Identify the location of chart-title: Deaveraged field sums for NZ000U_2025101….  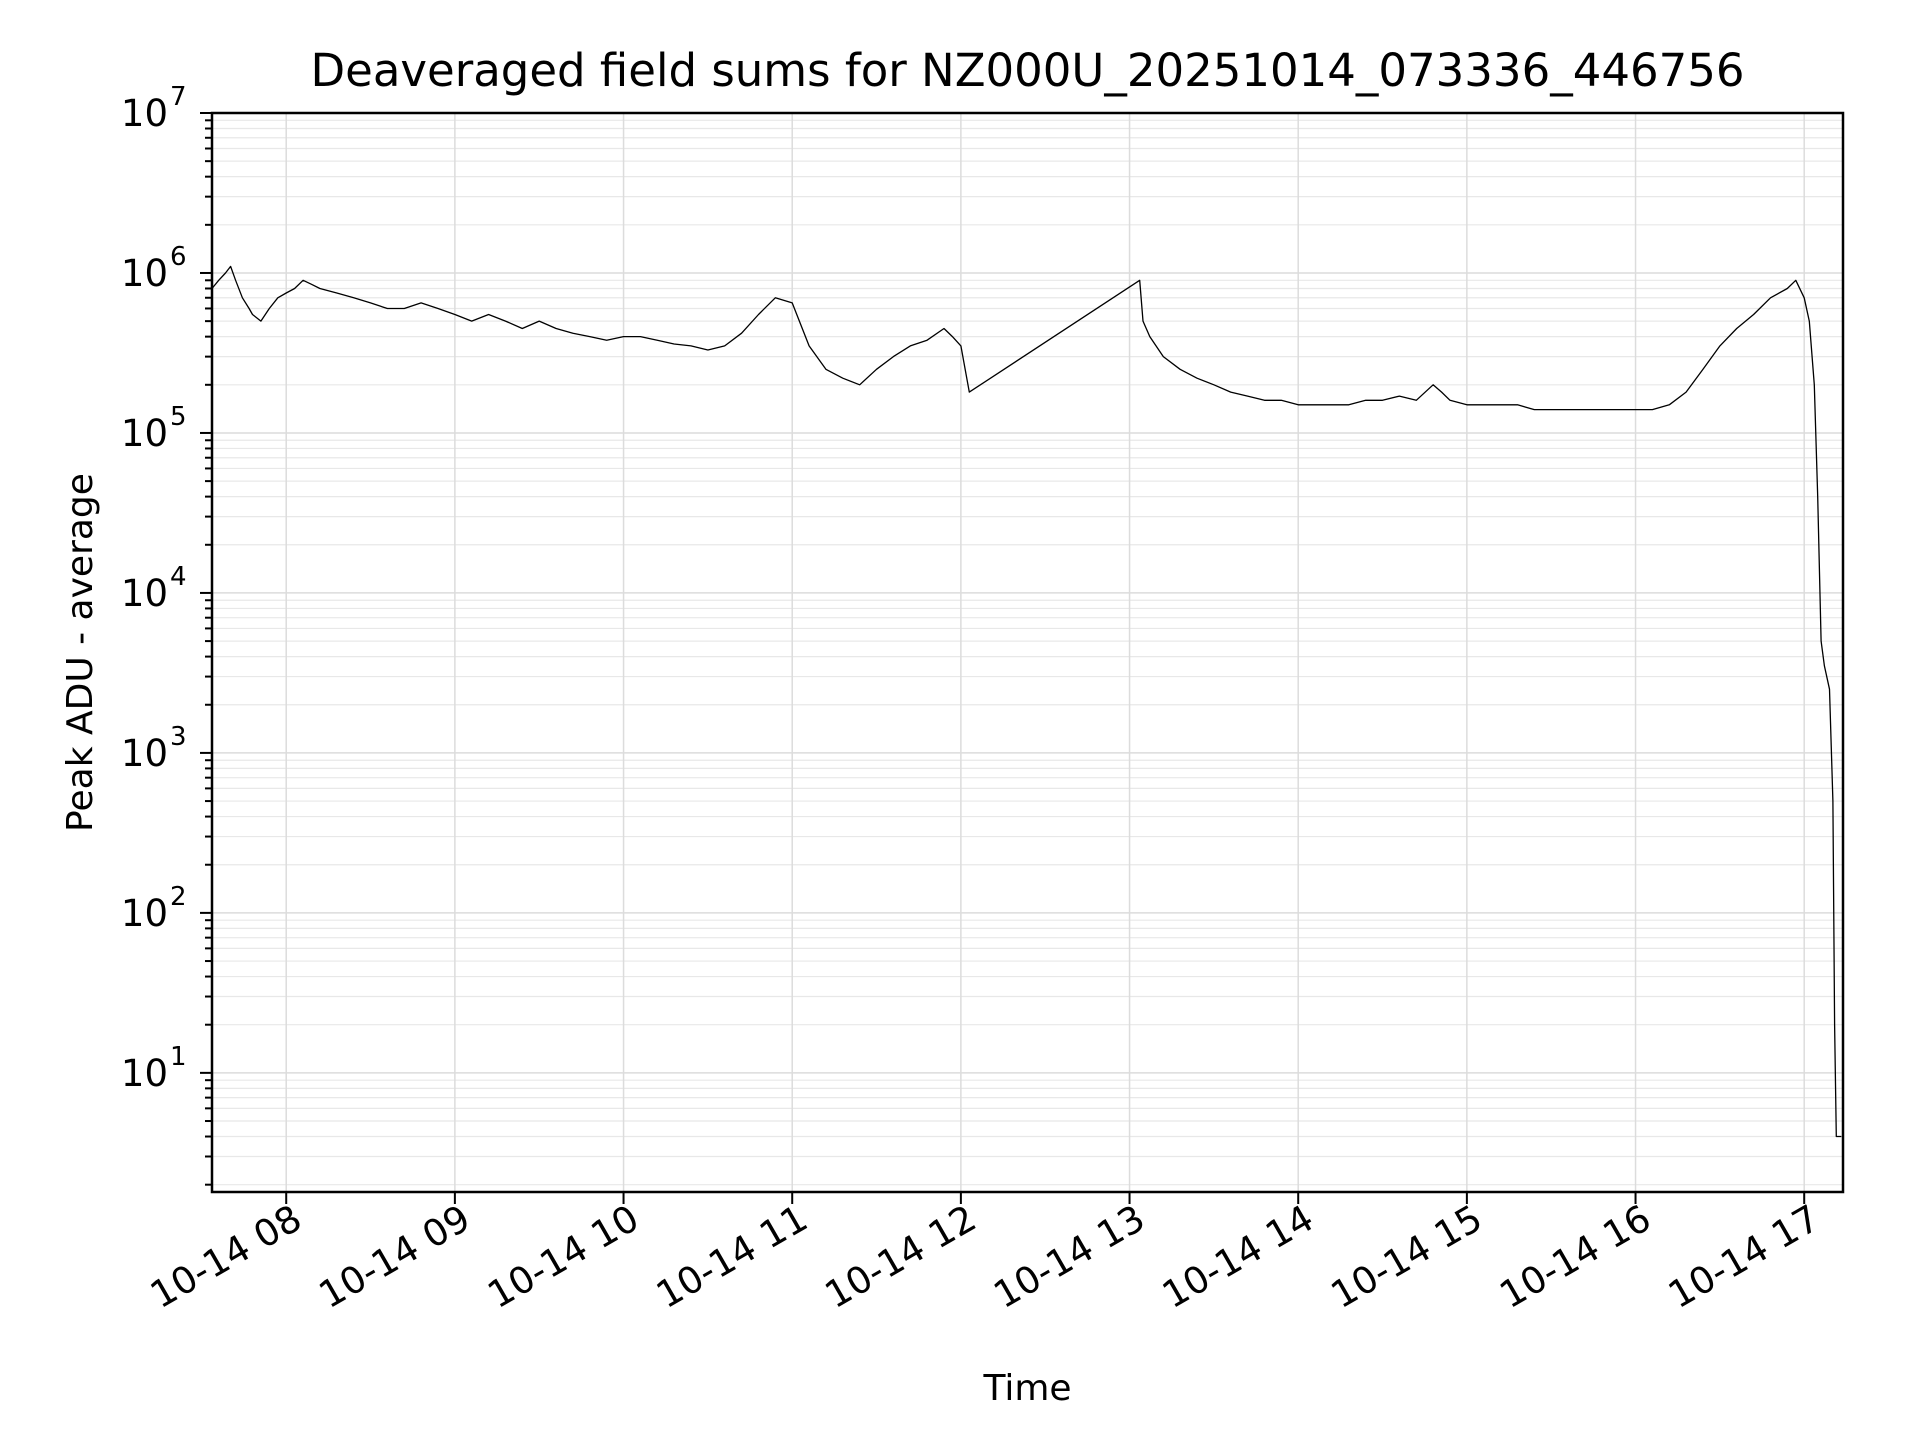
(1028, 70).